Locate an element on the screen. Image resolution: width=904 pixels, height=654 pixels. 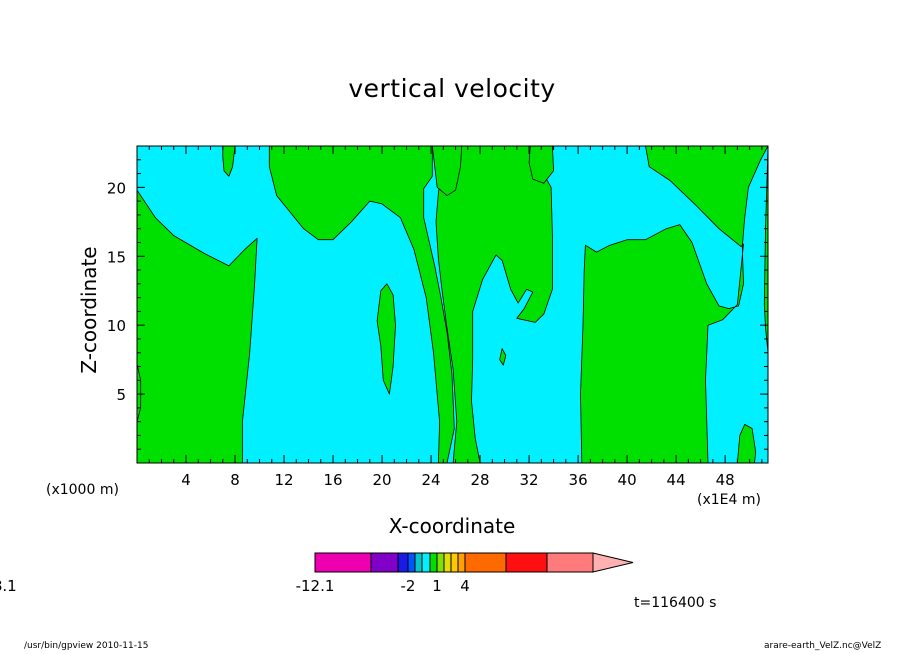
footer-program: /usr/bin/gpview 2010-11-15 is located at coordinates (86, 646).